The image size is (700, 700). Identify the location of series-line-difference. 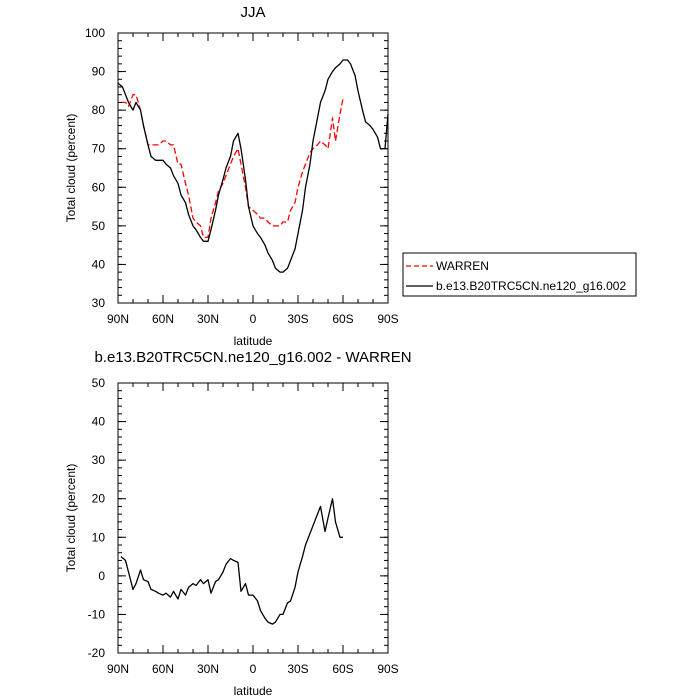
(231, 561).